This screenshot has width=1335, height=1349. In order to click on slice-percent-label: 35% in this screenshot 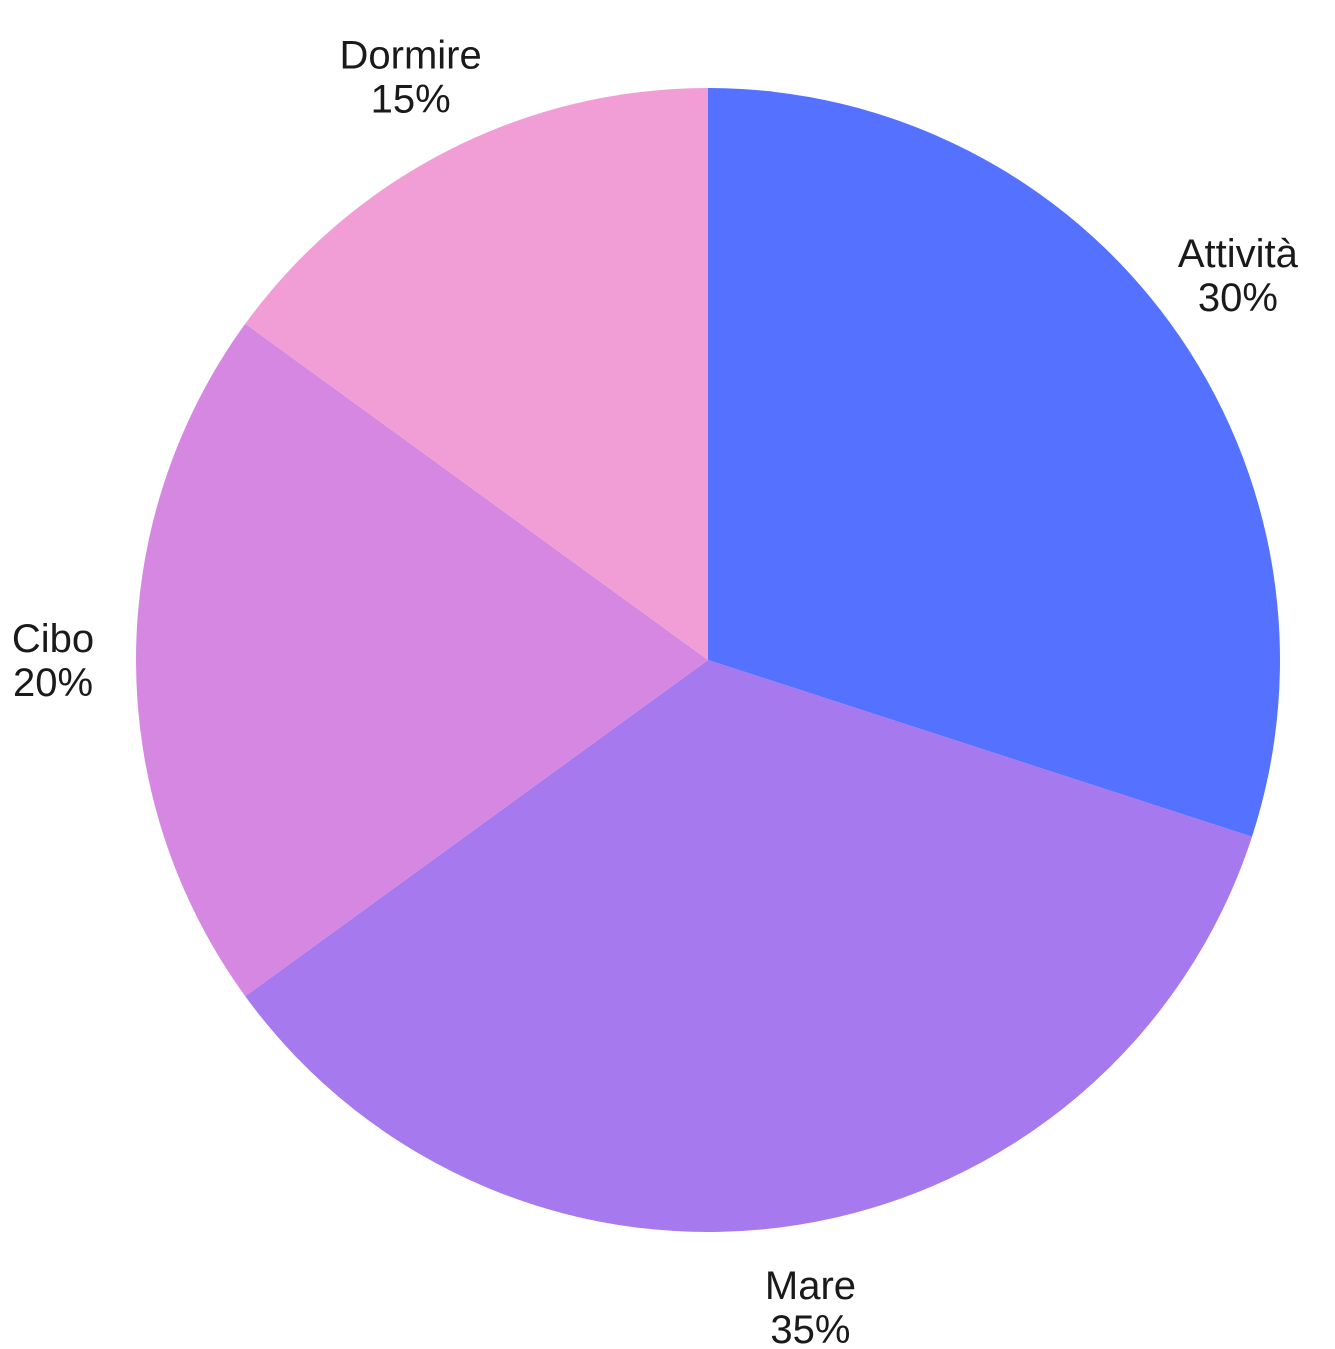, I will do `click(810, 1328)`.